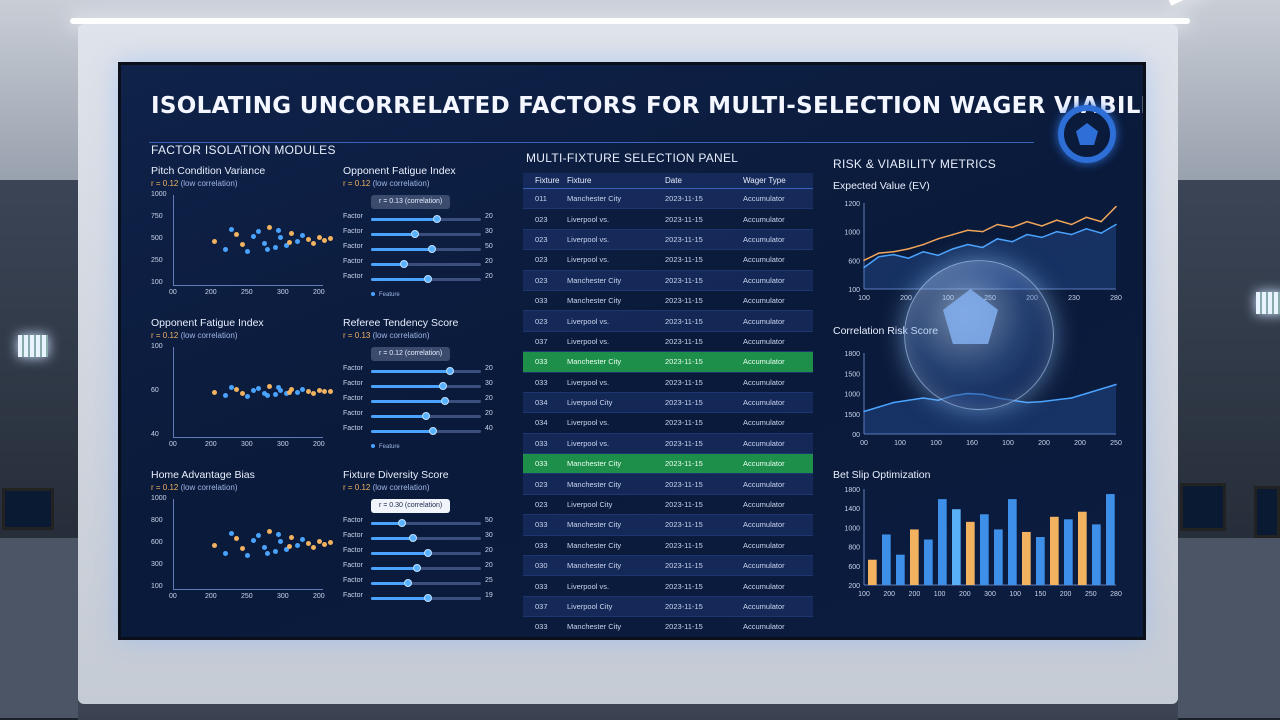 This screenshot has width=1280, height=720. What do you see at coordinates (411, 202) in the screenshot?
I see `correlation-pill: r = 0.13 (correlation)` at bounding box center [411, 202].